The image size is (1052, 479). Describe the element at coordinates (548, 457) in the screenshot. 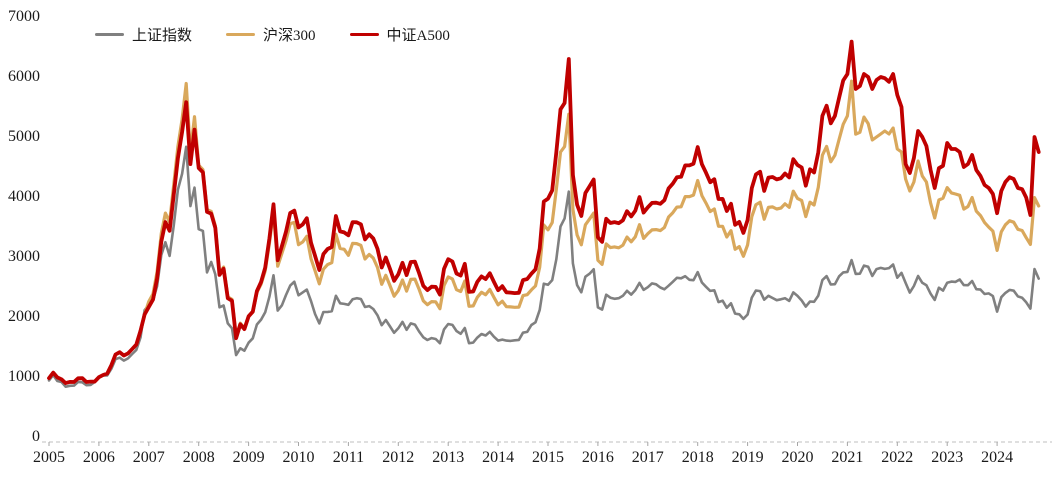

I see `x-axis-tick-label: 2015` at that location.